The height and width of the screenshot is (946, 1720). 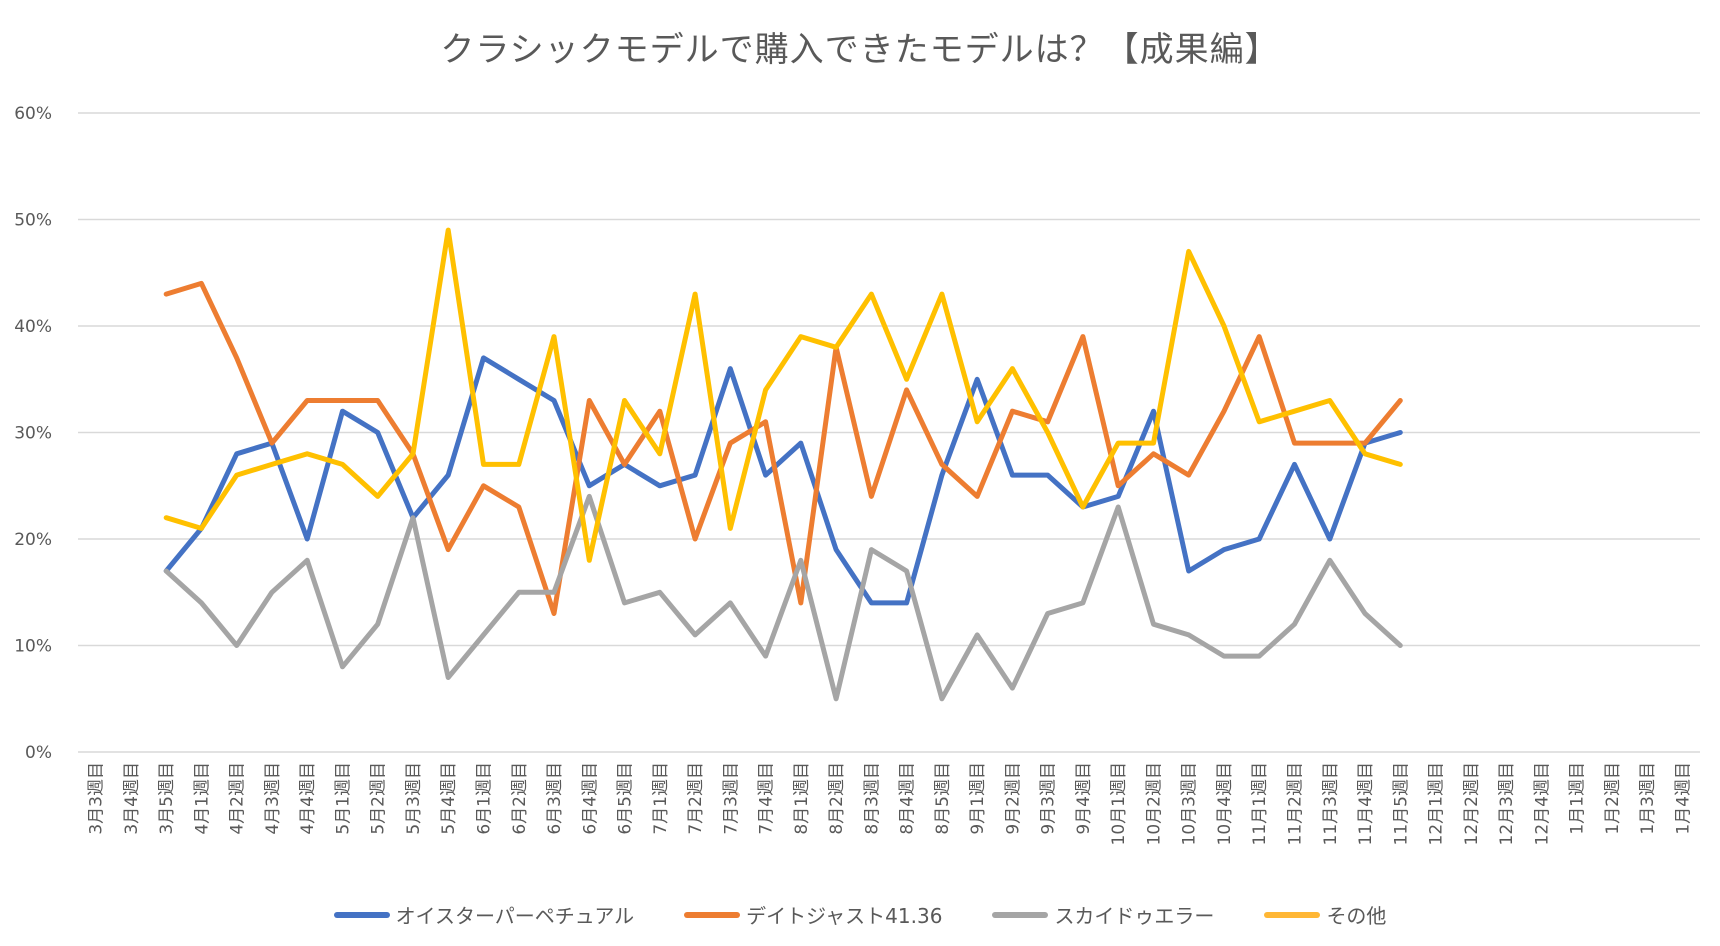 I want to click on x-tick-label: 12月2週目, so click(x=1472, y=803).